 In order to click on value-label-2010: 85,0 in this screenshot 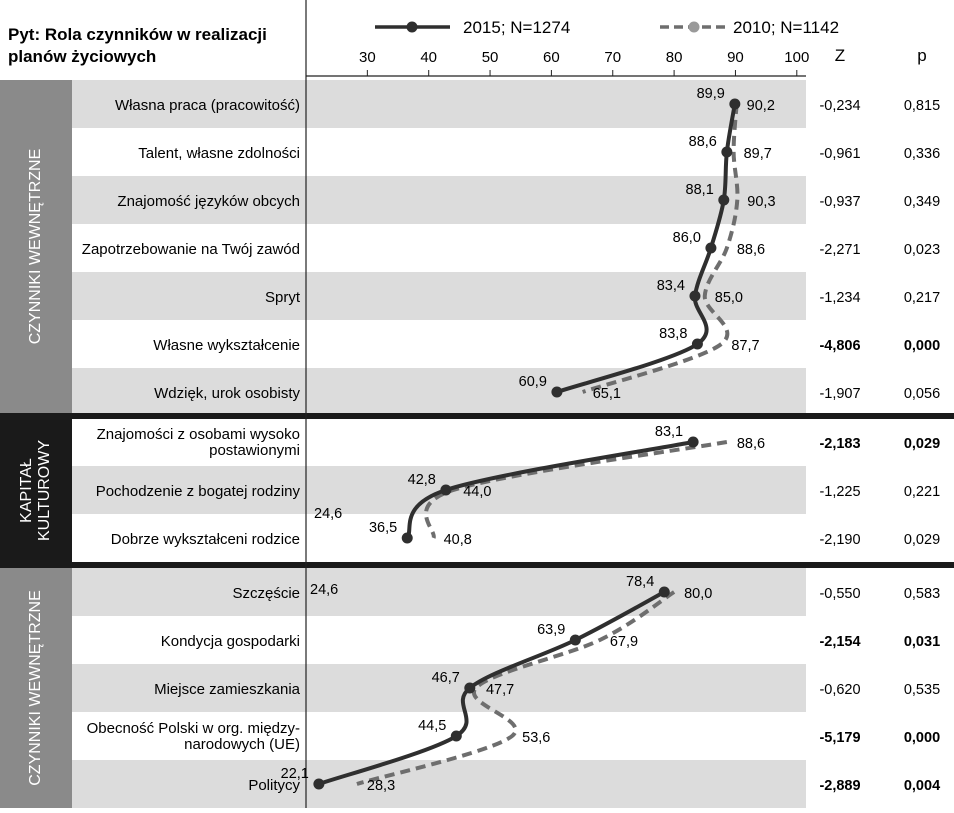, I will do `click(729, 298)`.